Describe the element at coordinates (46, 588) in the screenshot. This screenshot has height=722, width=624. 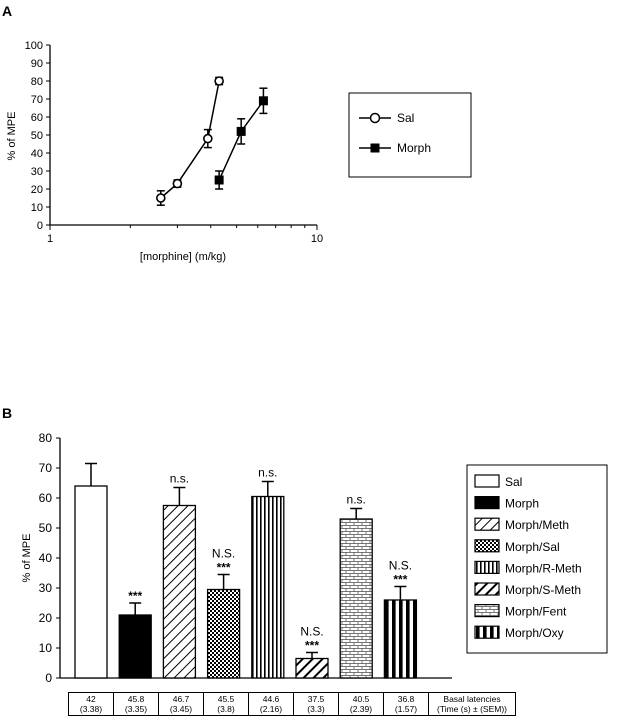
I see `panel-b-ytick-label: 30` at that location.